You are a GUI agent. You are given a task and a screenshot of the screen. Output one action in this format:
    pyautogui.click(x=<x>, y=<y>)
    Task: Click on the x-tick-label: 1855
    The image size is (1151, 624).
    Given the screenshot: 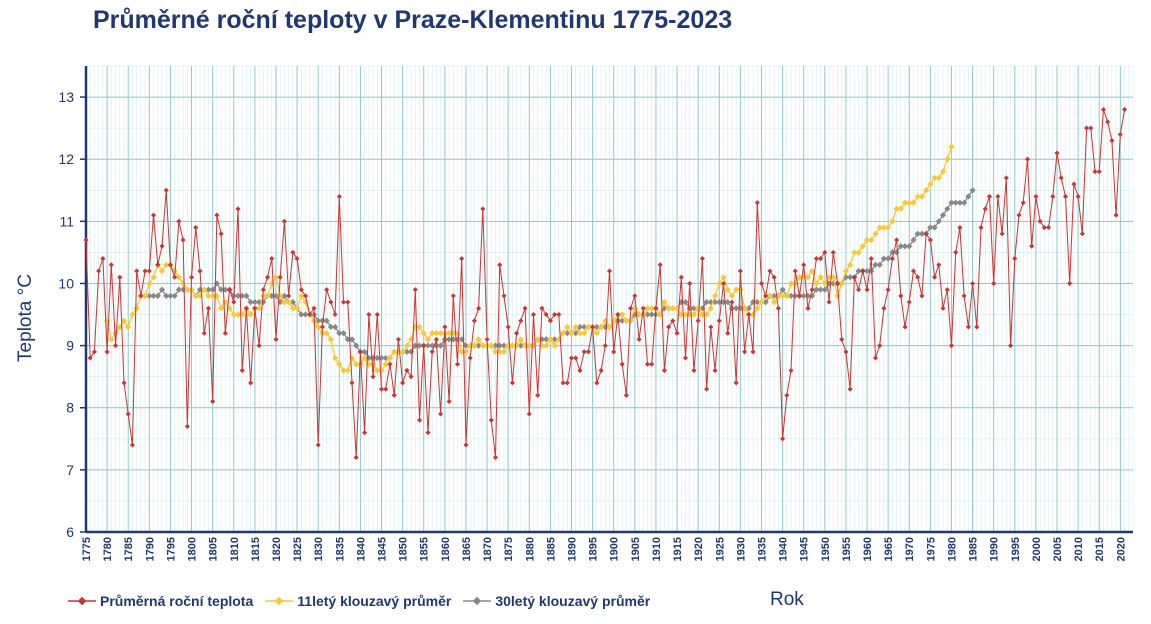 What is the action you would take?
    pyautogui.click(x=425, y=549)
    